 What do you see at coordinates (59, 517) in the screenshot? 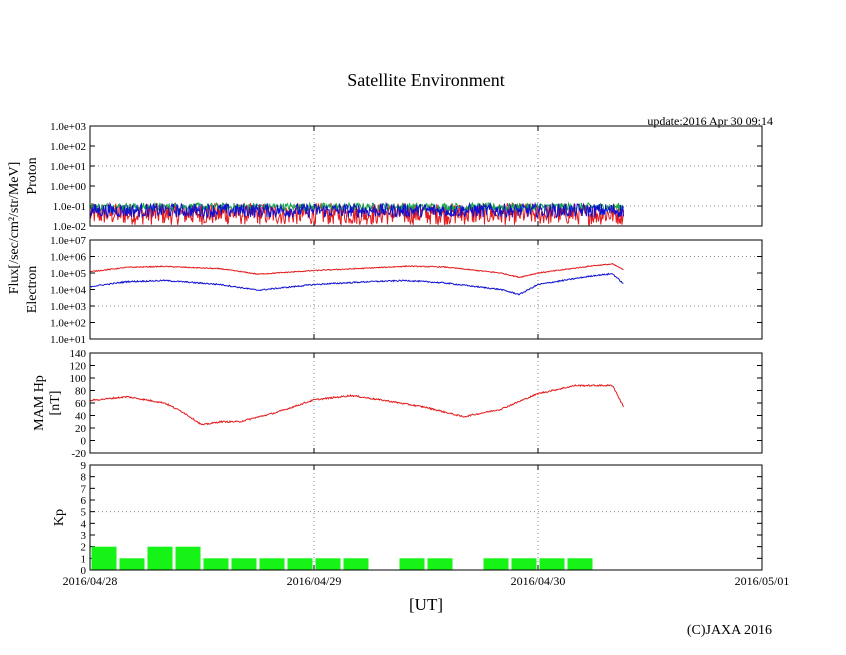
I see `panel-ylabel: Kp` at bounding box center [59, 517].